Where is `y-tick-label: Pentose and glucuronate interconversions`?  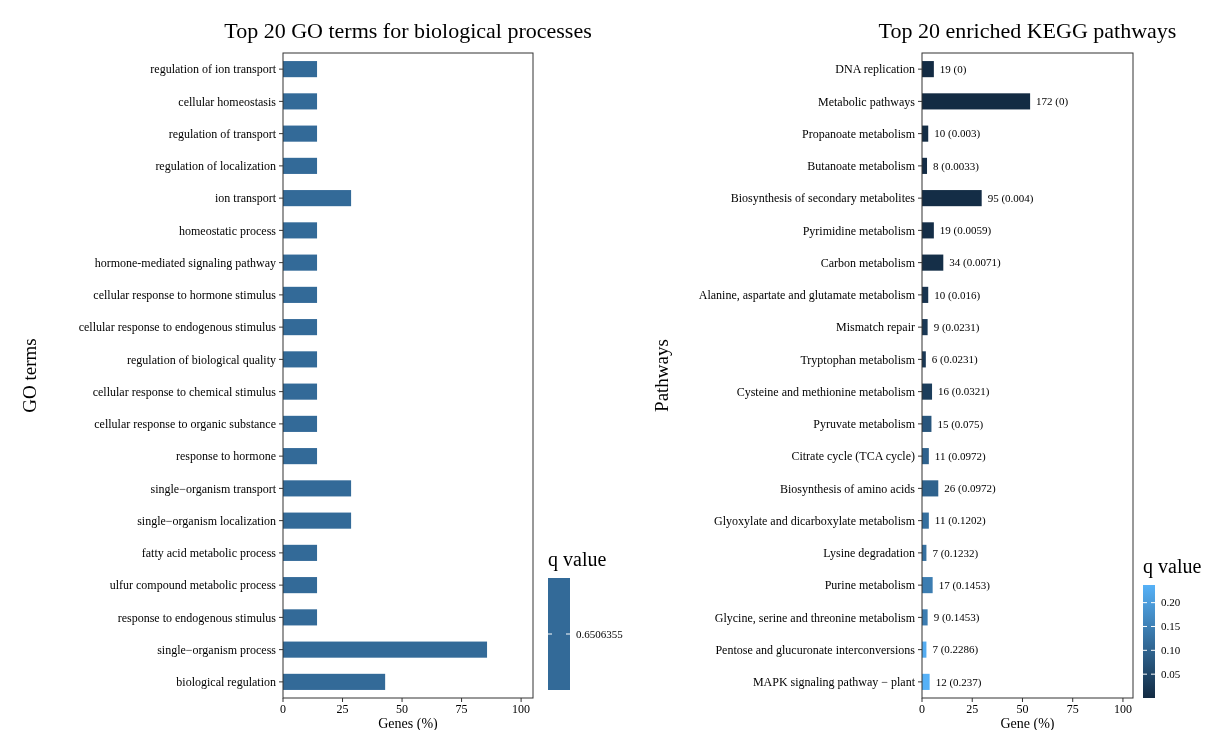
y-tick-label: Pentose and glucuronate interconversions is located at coordinates (815, 649).